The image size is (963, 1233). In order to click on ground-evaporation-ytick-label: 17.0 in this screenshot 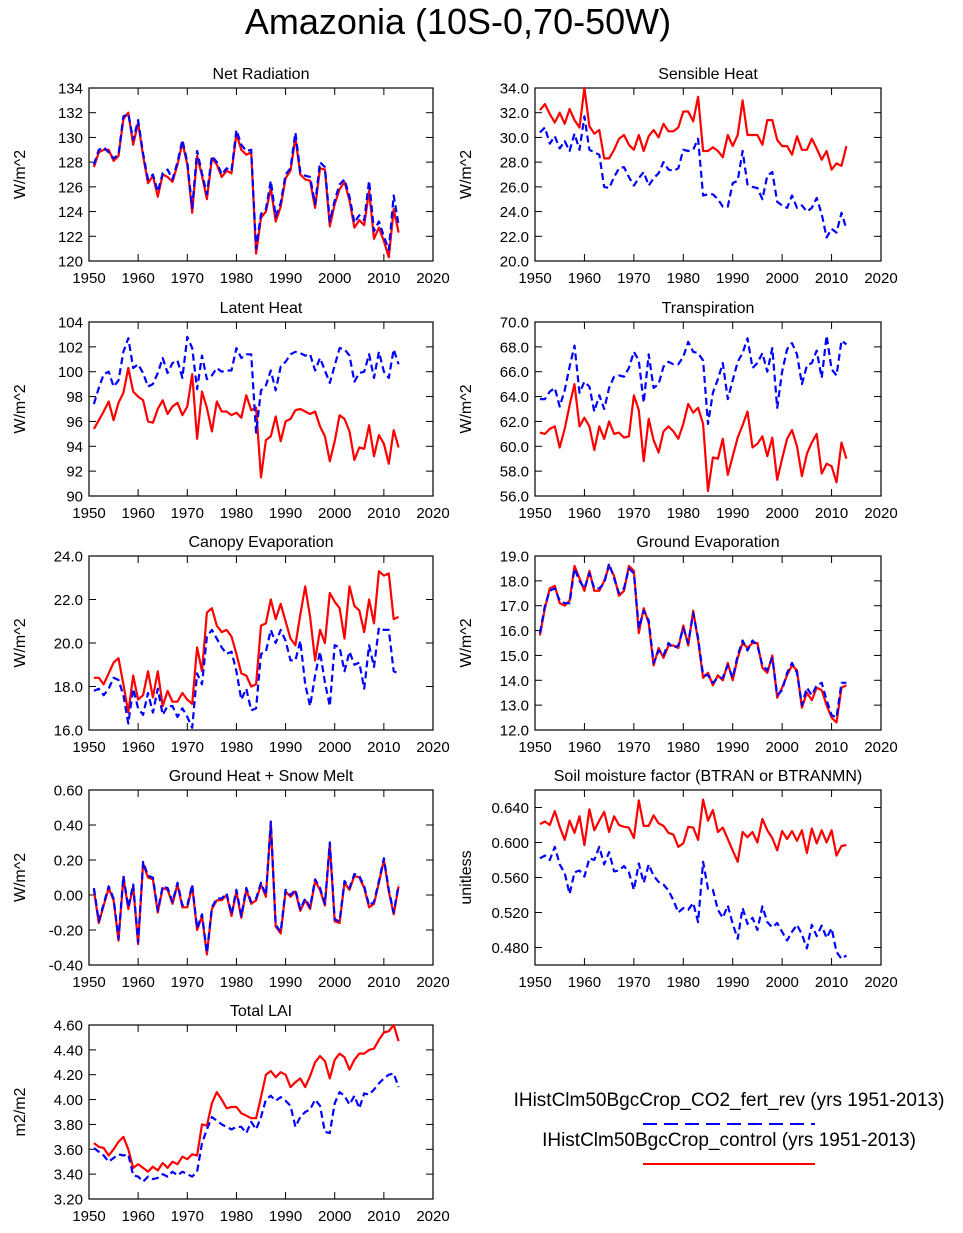, I will do `click(514, 606)`.